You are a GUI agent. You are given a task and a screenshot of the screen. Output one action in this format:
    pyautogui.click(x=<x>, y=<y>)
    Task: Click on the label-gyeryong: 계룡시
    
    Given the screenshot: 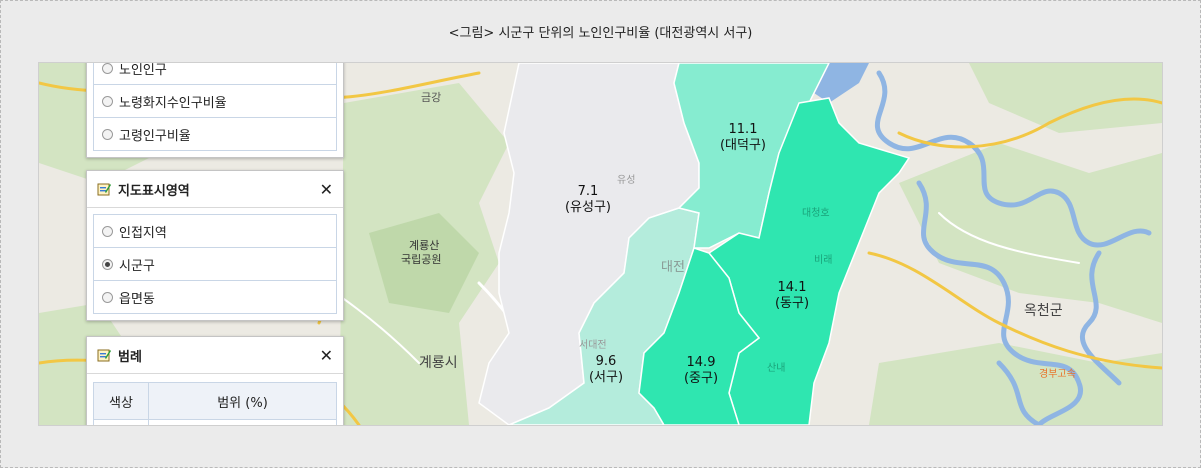 What is the action you would take?
    pyautogui.click(x=438, y=363)
    